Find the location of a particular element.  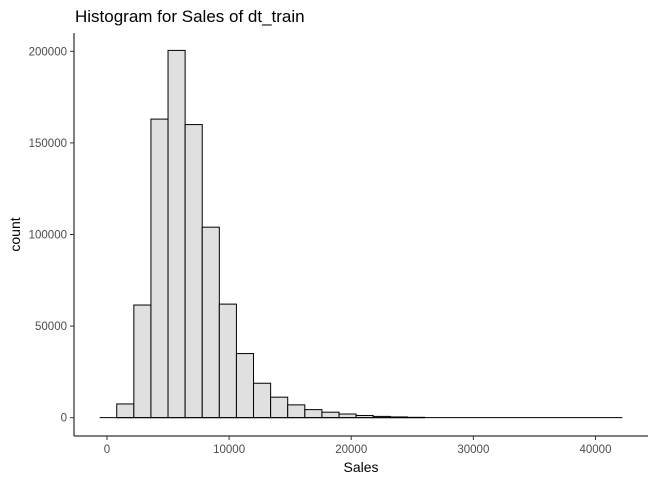

x-tick-label: 30000 is located at coordinates (473, 450).